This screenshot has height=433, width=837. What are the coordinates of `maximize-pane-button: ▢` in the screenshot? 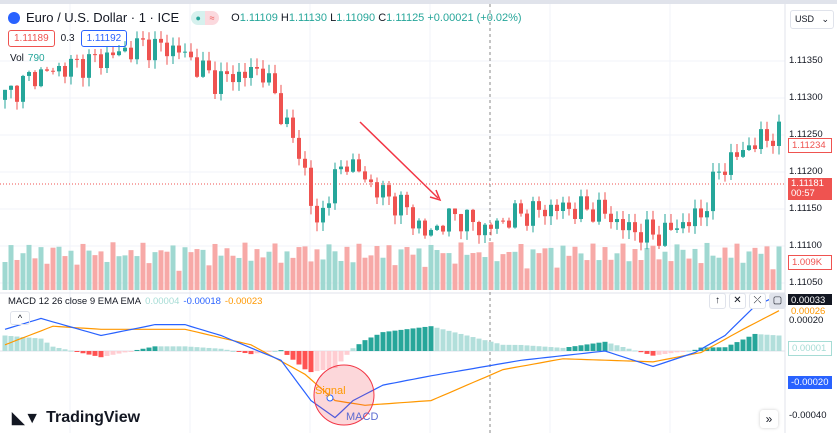 It's located at (777, 301).